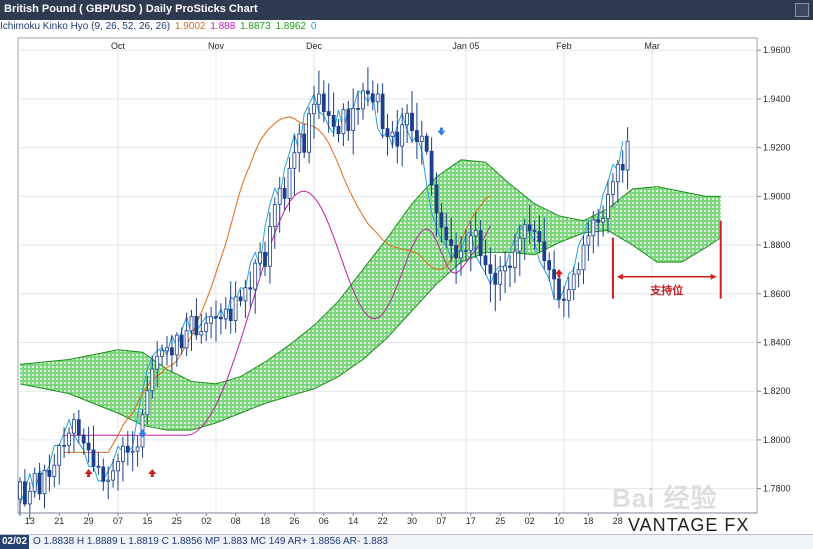 The image size is (813, 549). What do you see at coordinates (777, 440) in the screenshot?
I see `y-axis-tick-label: 1.8000` at bounding box center [777, 440].